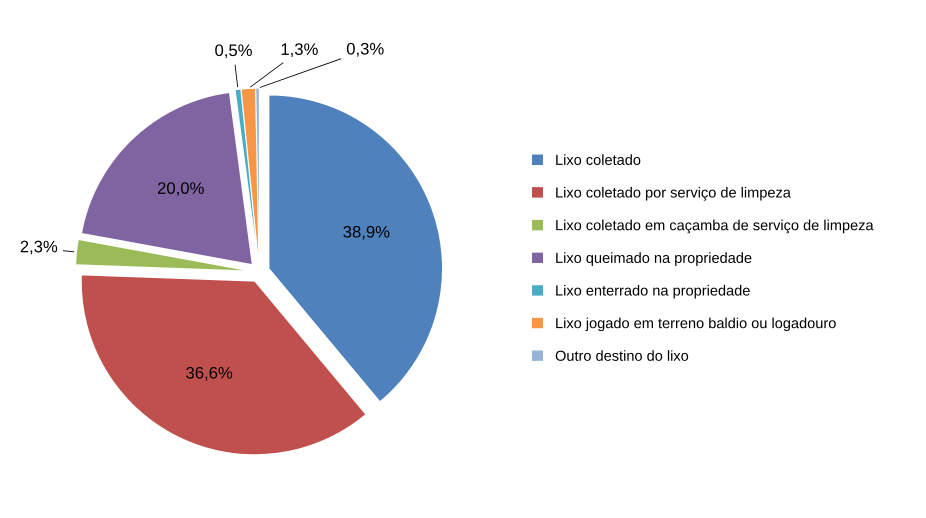 The image size is (926, 518). What do you see at coordinates (181, 189) in the screenshot?
I see `data-label: 20,0%` at bounding box center [181, 189].